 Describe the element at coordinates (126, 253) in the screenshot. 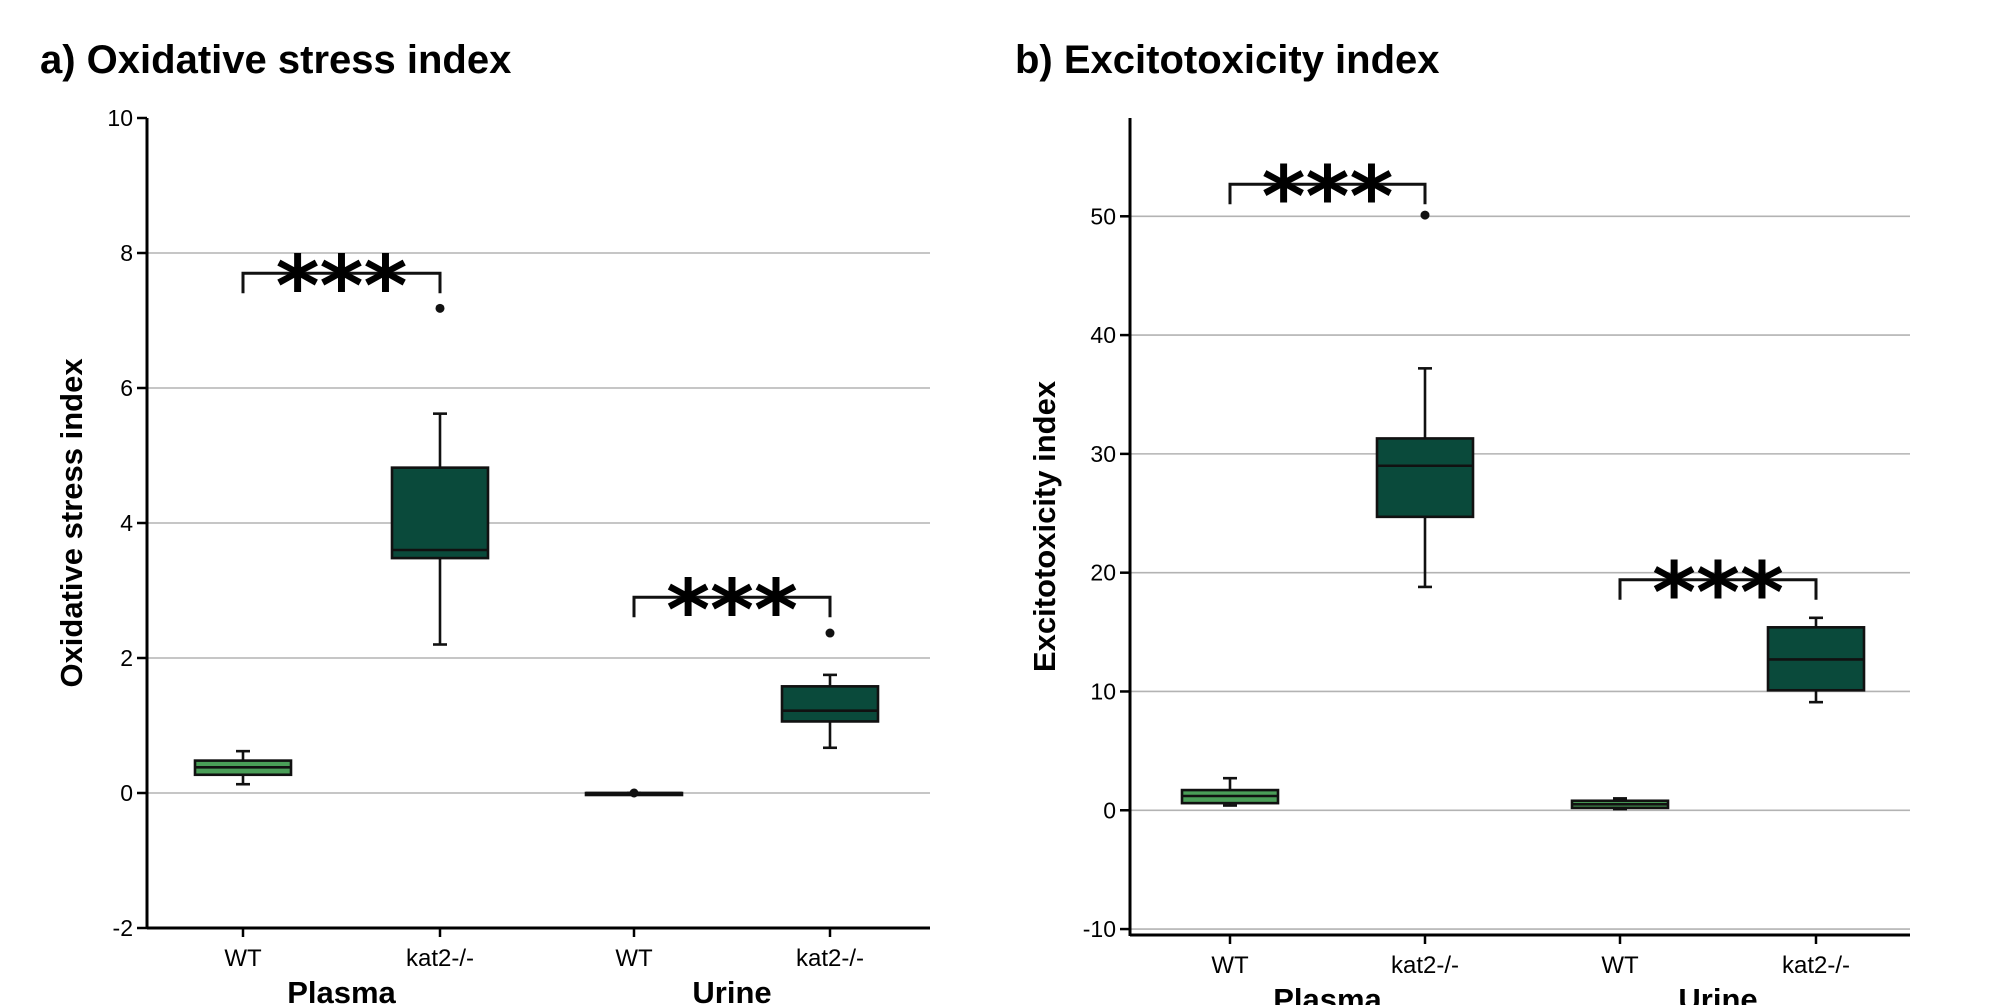

I see `y-tick-label: 8` at that location.